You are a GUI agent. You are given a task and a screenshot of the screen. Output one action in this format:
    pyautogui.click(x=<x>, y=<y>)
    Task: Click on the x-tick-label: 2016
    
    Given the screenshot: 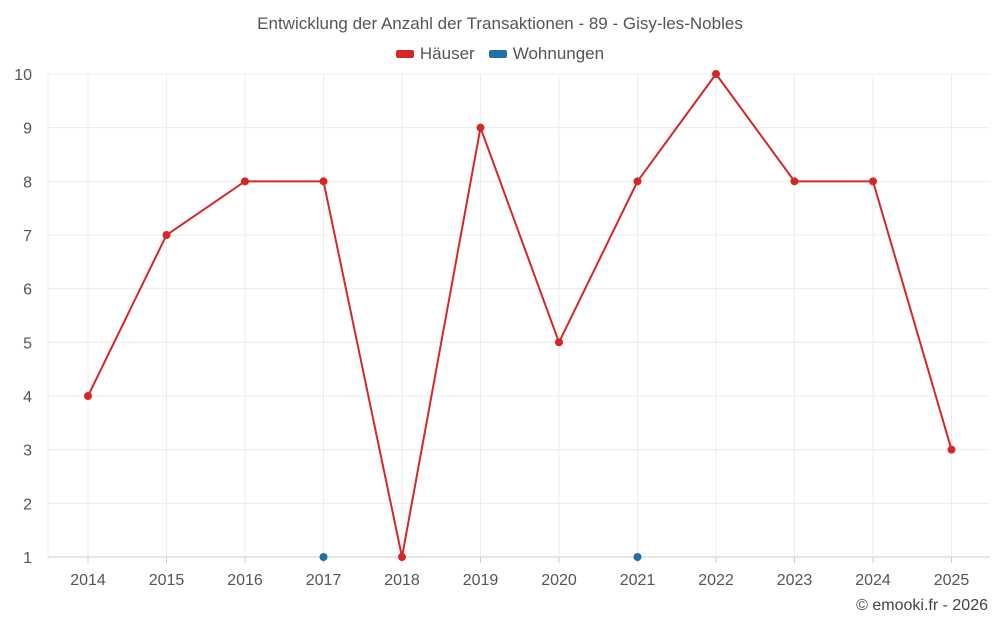 What is the action you would take?
    pyautogui.click(x=245, y=580)
    